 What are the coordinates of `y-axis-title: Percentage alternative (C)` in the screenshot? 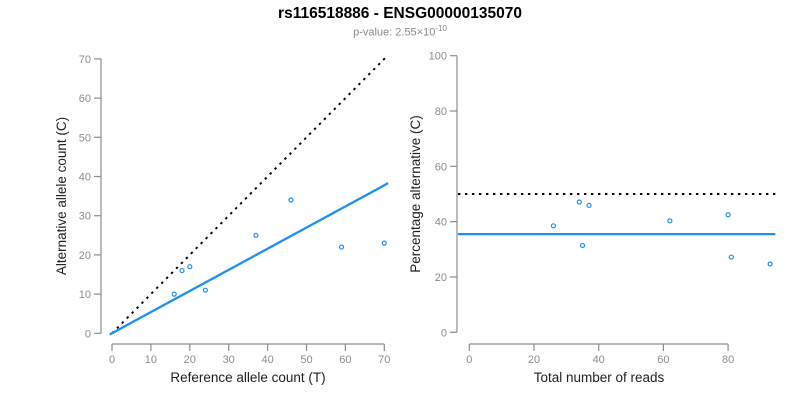 It's located at (415, 194).